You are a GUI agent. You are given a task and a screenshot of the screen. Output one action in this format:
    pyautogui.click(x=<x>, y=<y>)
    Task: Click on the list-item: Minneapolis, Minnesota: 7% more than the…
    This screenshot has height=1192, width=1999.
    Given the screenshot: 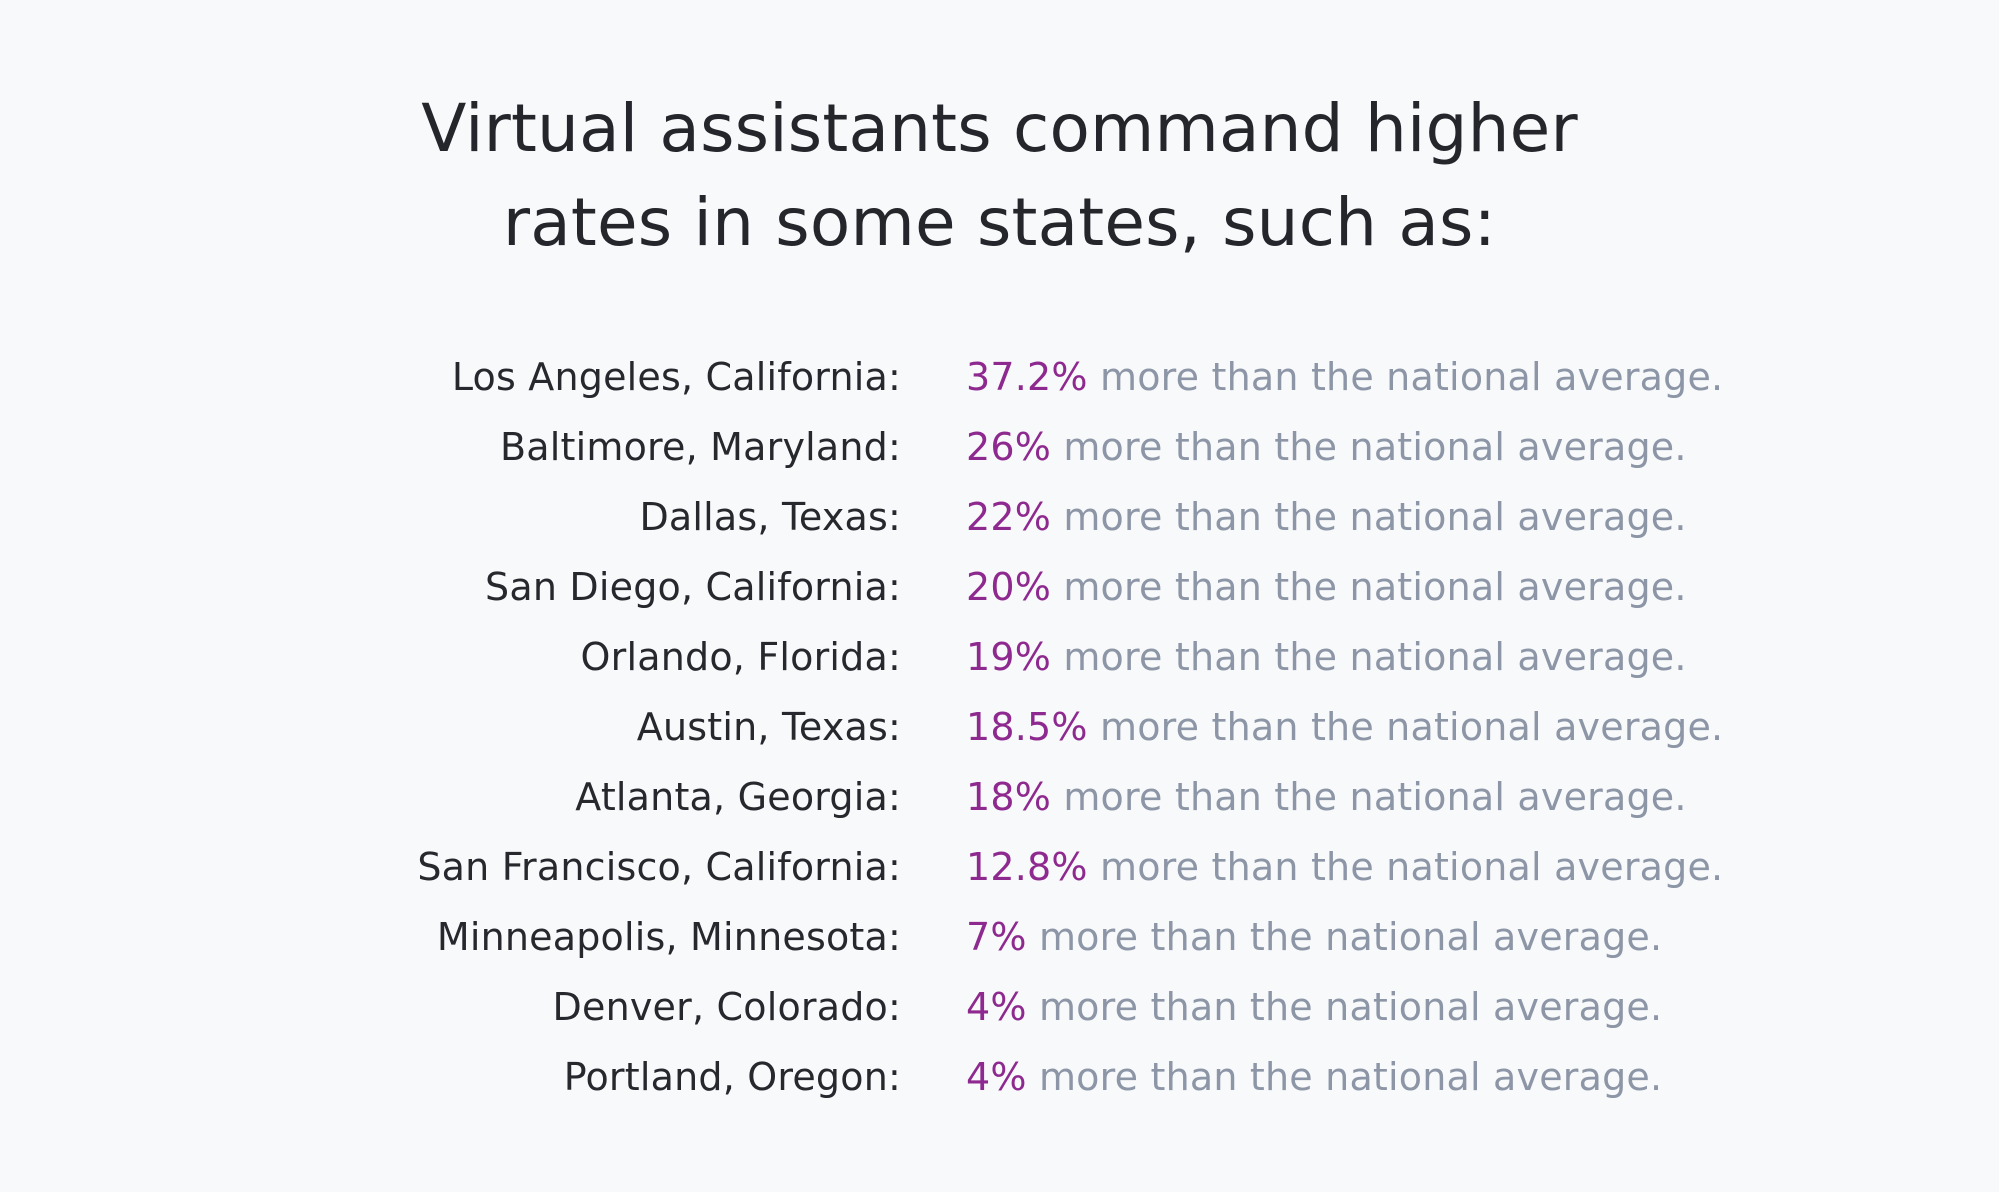 What is the action you would take?
    pyautogui.click(x=999, y=937)
    